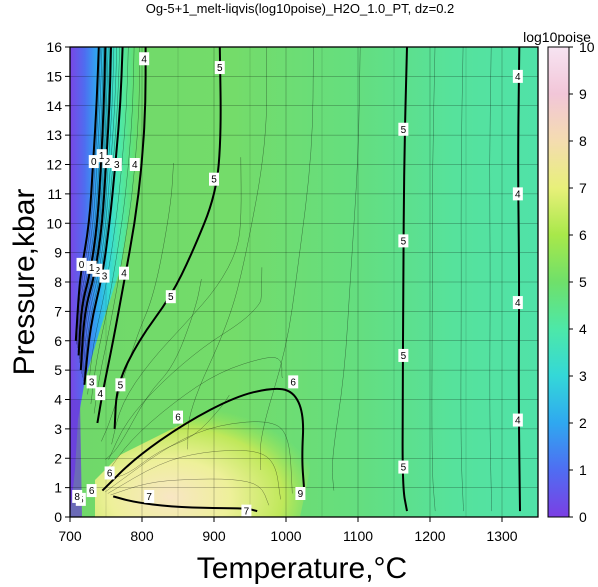 Image resolution: width=598 pixels, height=587 pixels. I want to click on y-tick-label: 6, so click(58, 341).